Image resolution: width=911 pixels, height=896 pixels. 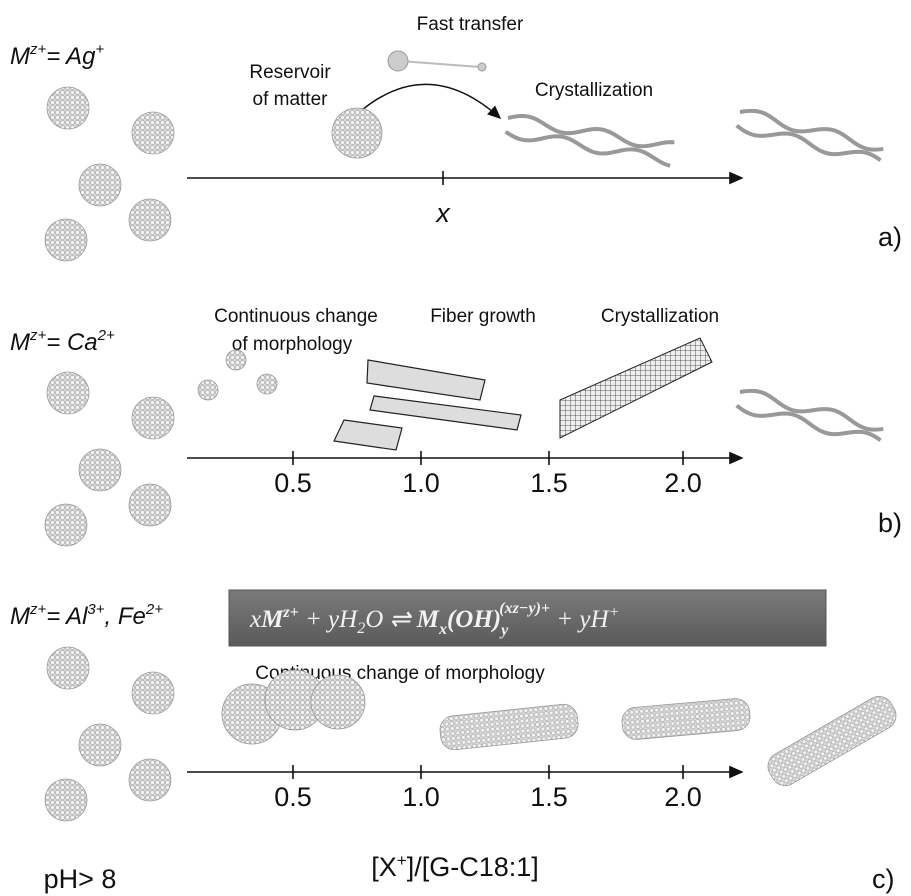 I want to click on panel-tag: a), so click(x=890, y=237).